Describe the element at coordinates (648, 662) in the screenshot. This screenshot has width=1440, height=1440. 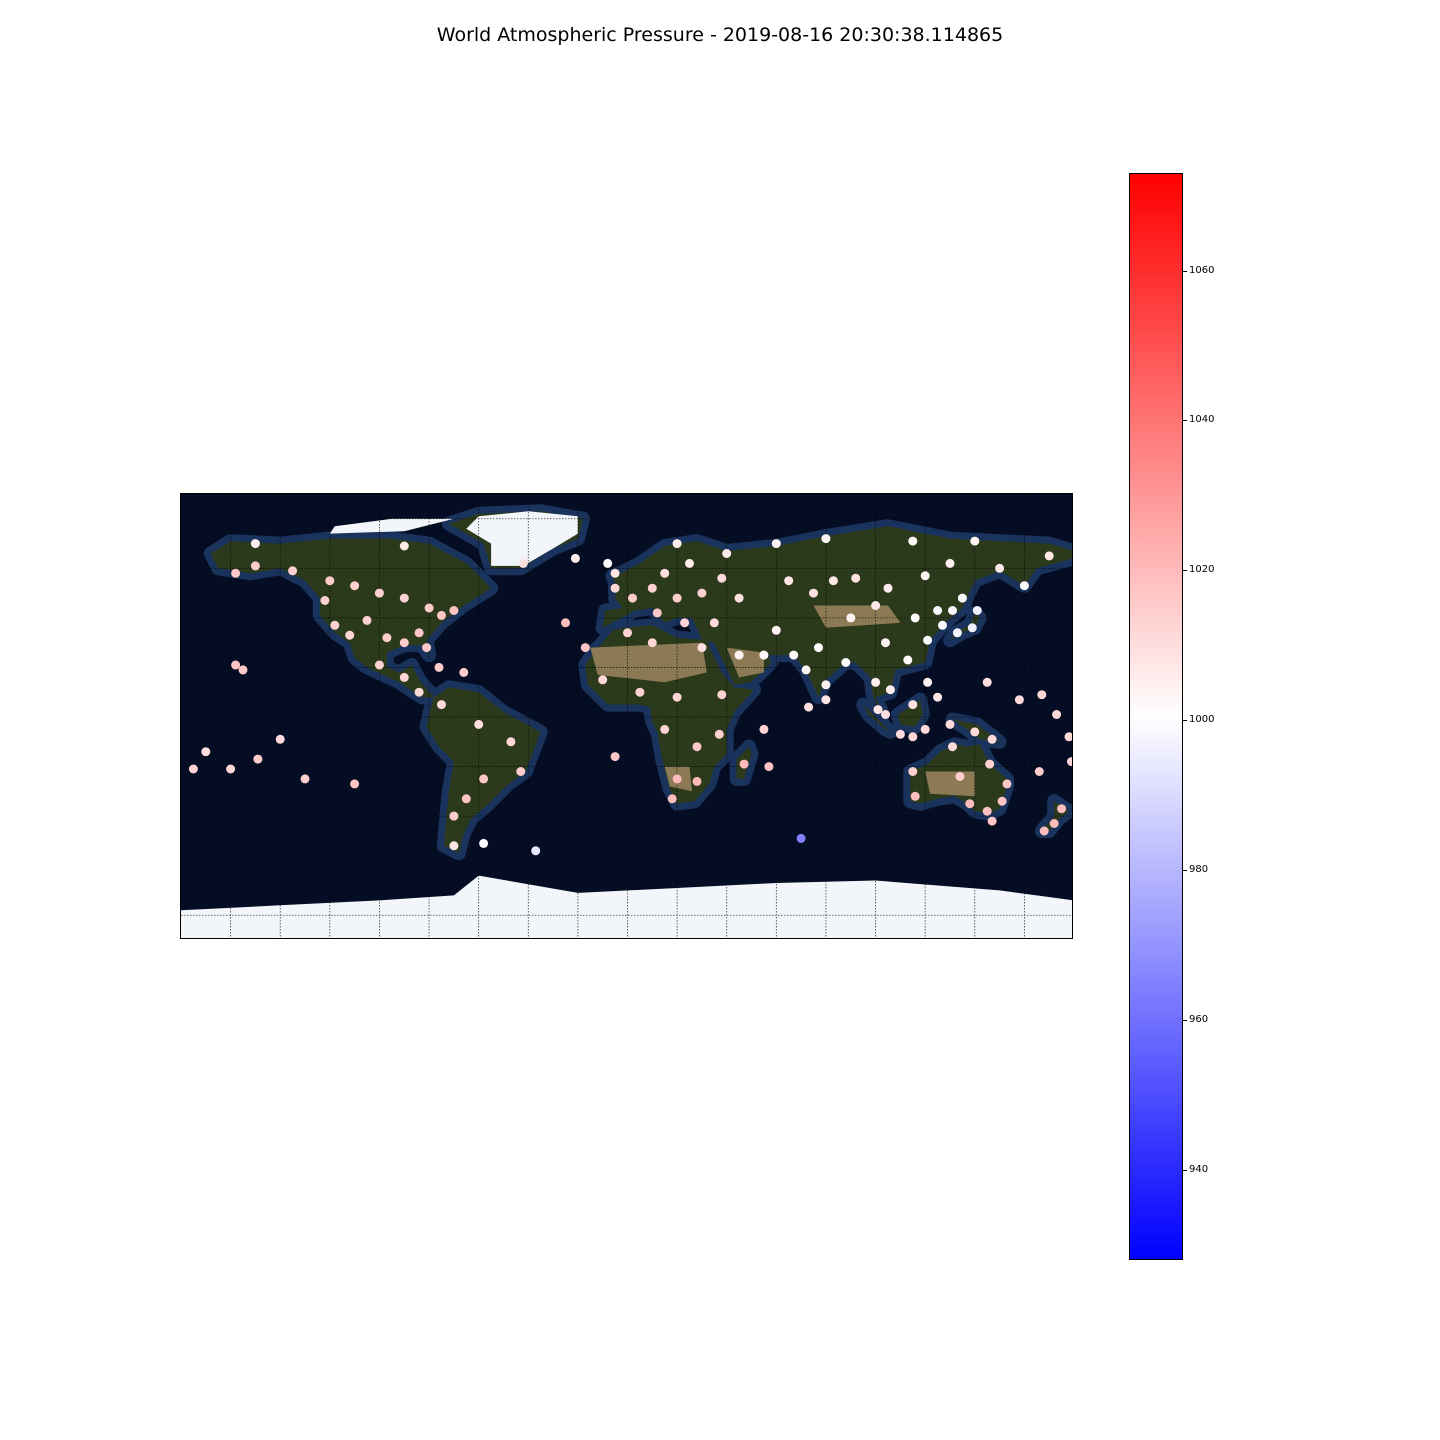
I see `desert-sahara` at that location.